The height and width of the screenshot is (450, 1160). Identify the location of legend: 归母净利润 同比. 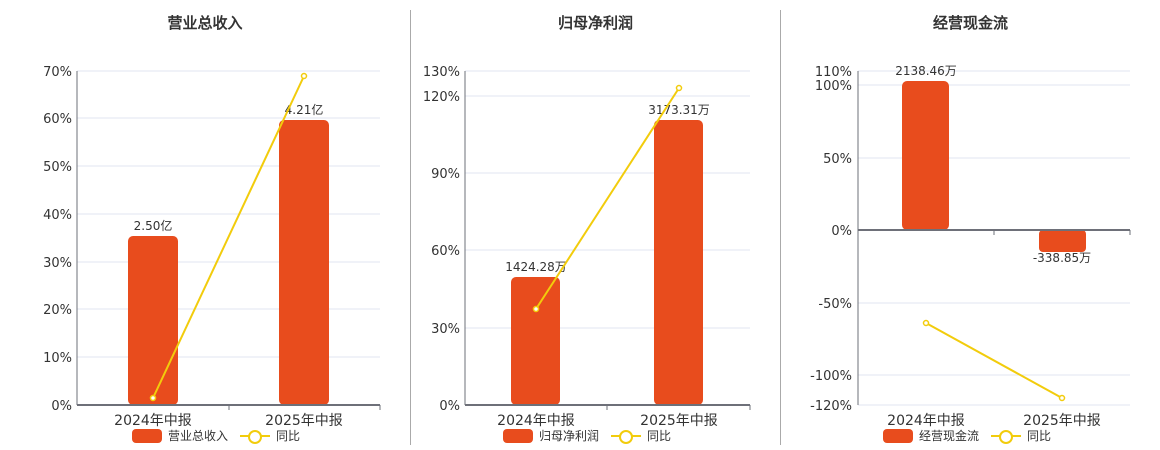
(587, 435).